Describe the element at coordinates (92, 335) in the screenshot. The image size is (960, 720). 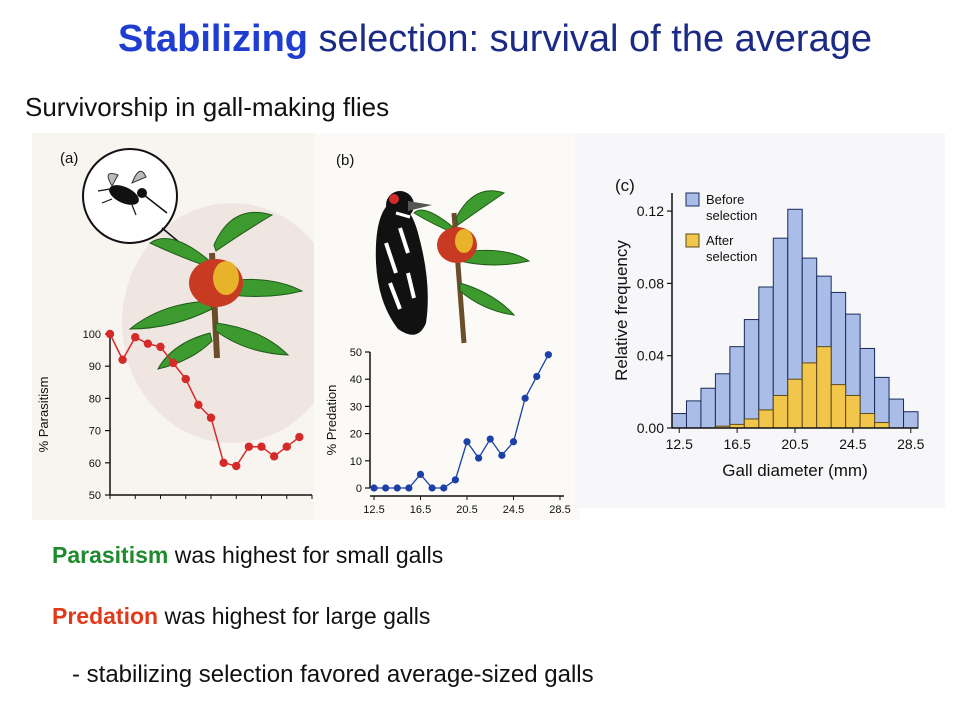
I see `y-tick-label-a: 100` at that location.